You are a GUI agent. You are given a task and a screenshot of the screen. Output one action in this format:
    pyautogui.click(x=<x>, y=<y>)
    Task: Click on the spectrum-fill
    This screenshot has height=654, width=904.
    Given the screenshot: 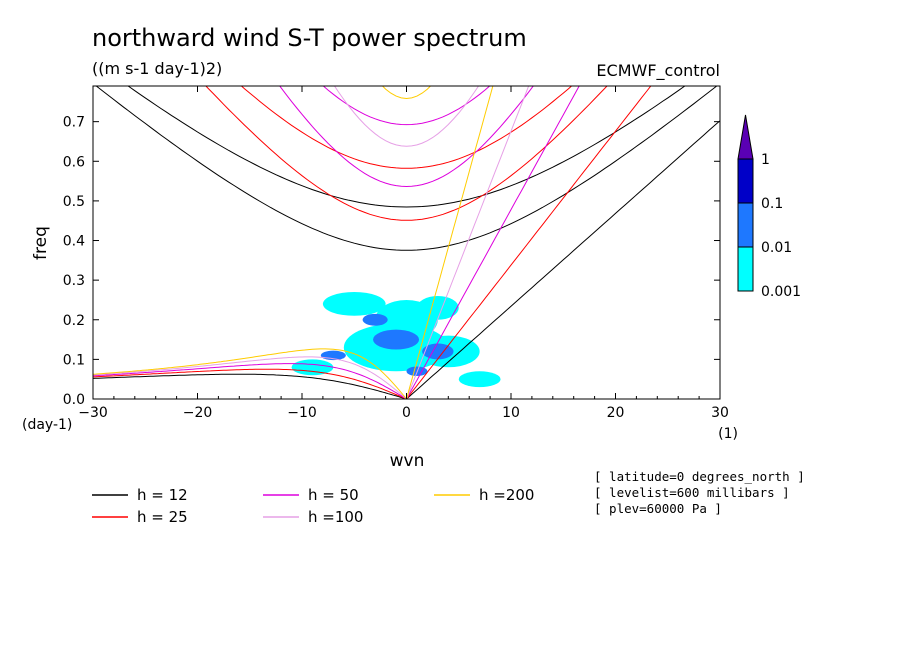 What is the action you would take?
    pyautogui.click(x=396, y=340)
    